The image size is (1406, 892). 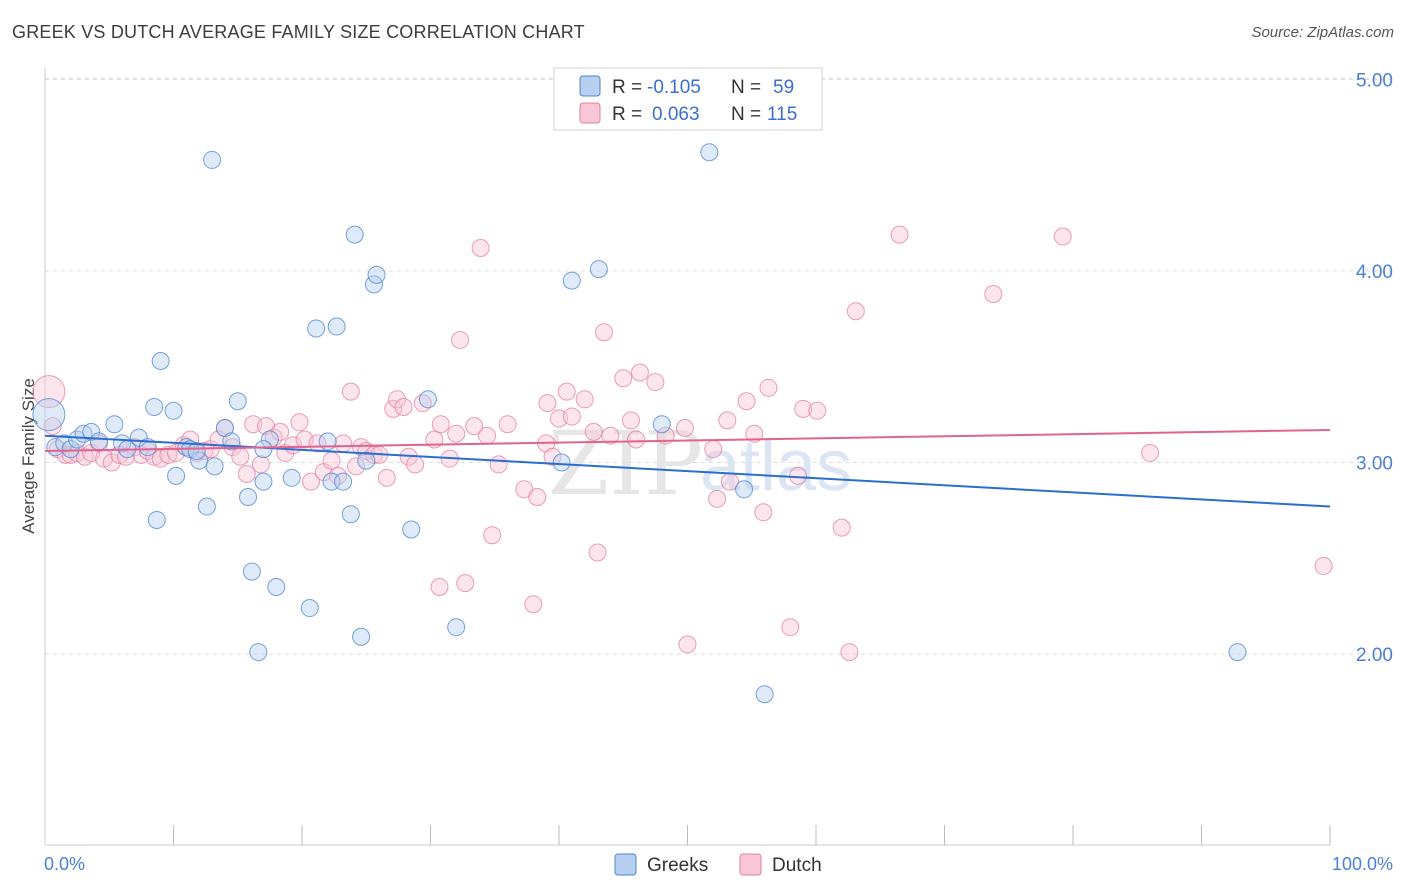 What do you see at coordinates (625, 463) in the screenshot?
I see `watermark-zip: ZIP` at bounding box center [625, 463].